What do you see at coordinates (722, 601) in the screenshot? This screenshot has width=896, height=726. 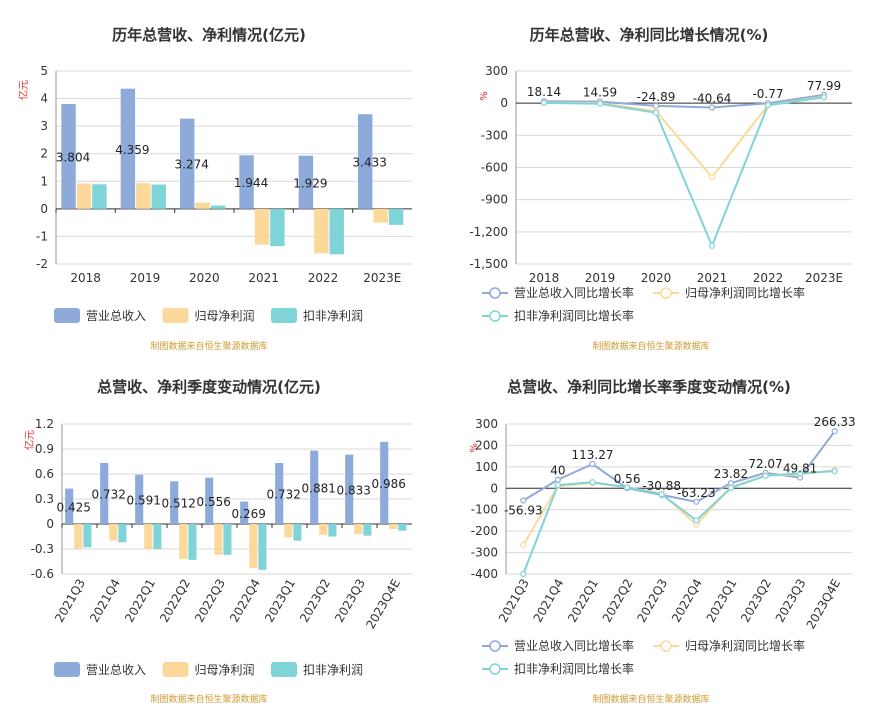 I see `x-tick-label: 2023Q1` at bounding box center [722, 601].